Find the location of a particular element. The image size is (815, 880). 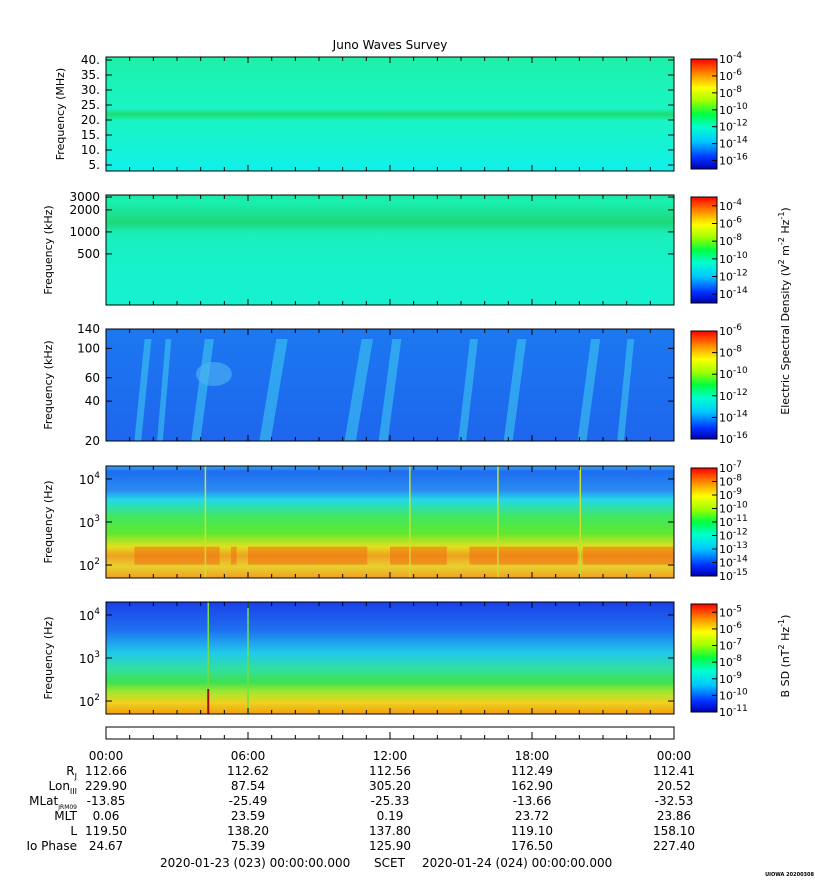

ephemeris-value: 75.39 is located at coordinates (248, 846).